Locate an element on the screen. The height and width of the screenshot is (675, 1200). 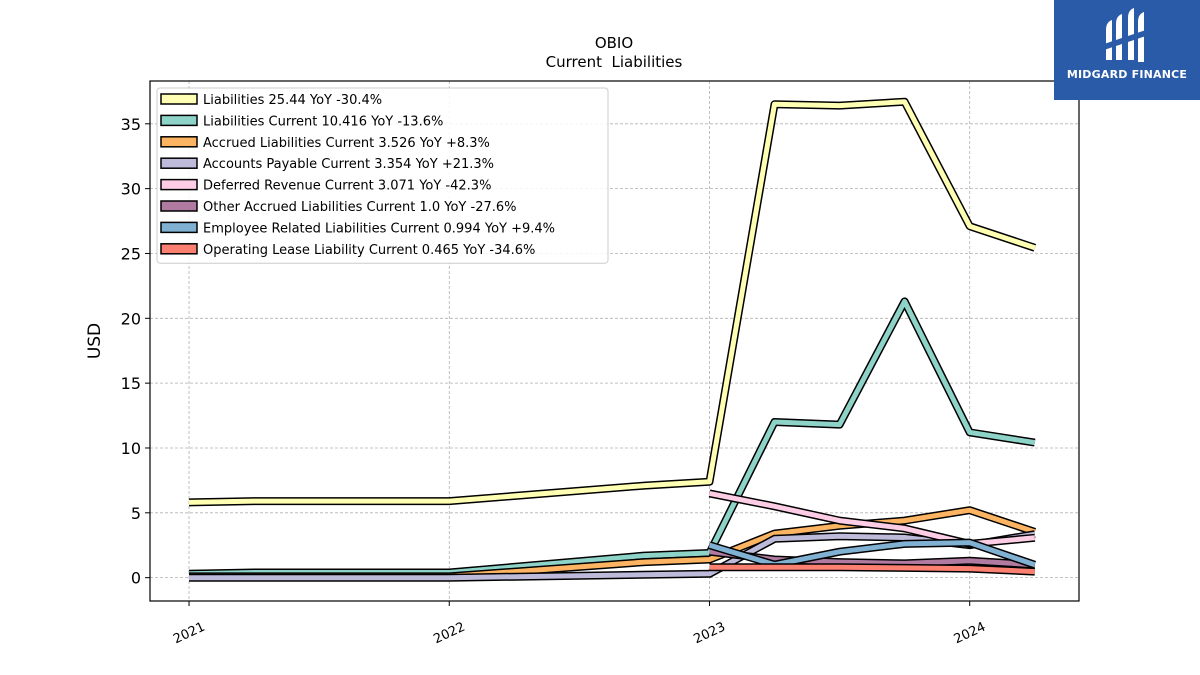
y-axis-label: USD is located at coordinates (95, 341).